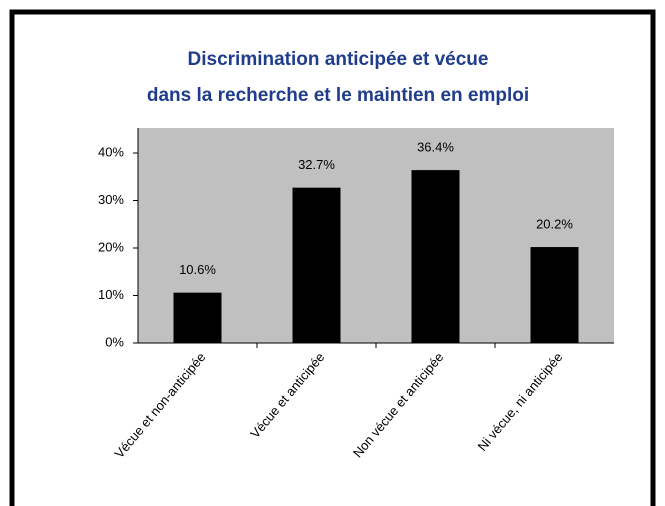 Image resolution: width=665 pixels, height=506 pixels. I want to click on value-label: 36.4%, so click(435, 147).